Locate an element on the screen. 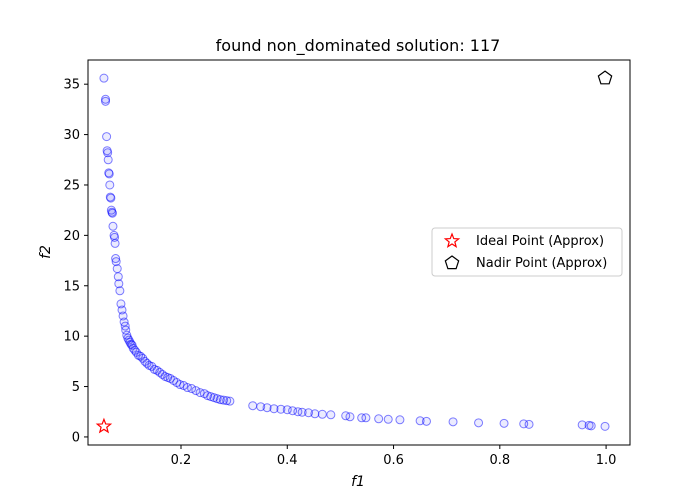 The width and height of the screenshot is (700, 500). ideal-point-marker is located at coordinates (104, 425).